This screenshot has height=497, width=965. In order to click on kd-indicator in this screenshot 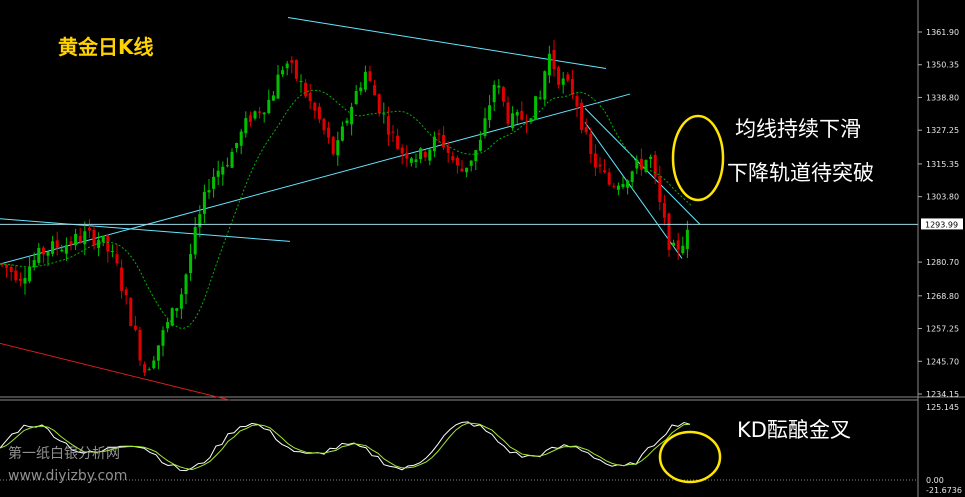, I will do `click(345, 446)`.